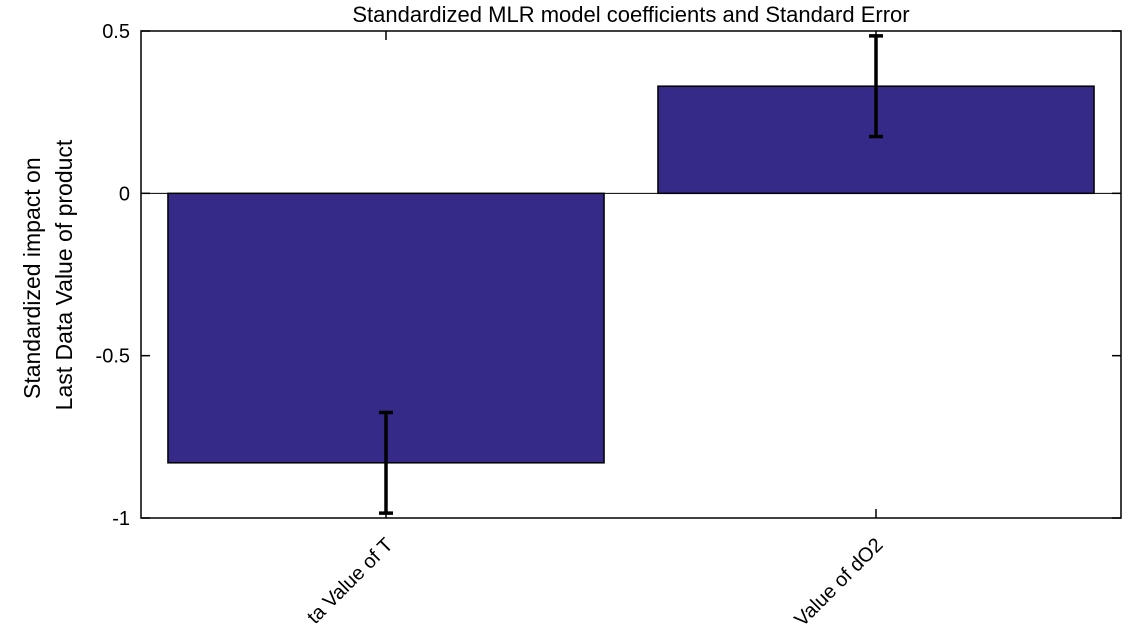  I want to click on y-axis-label-line-2: Last Data Value of product, so click(64, 274).